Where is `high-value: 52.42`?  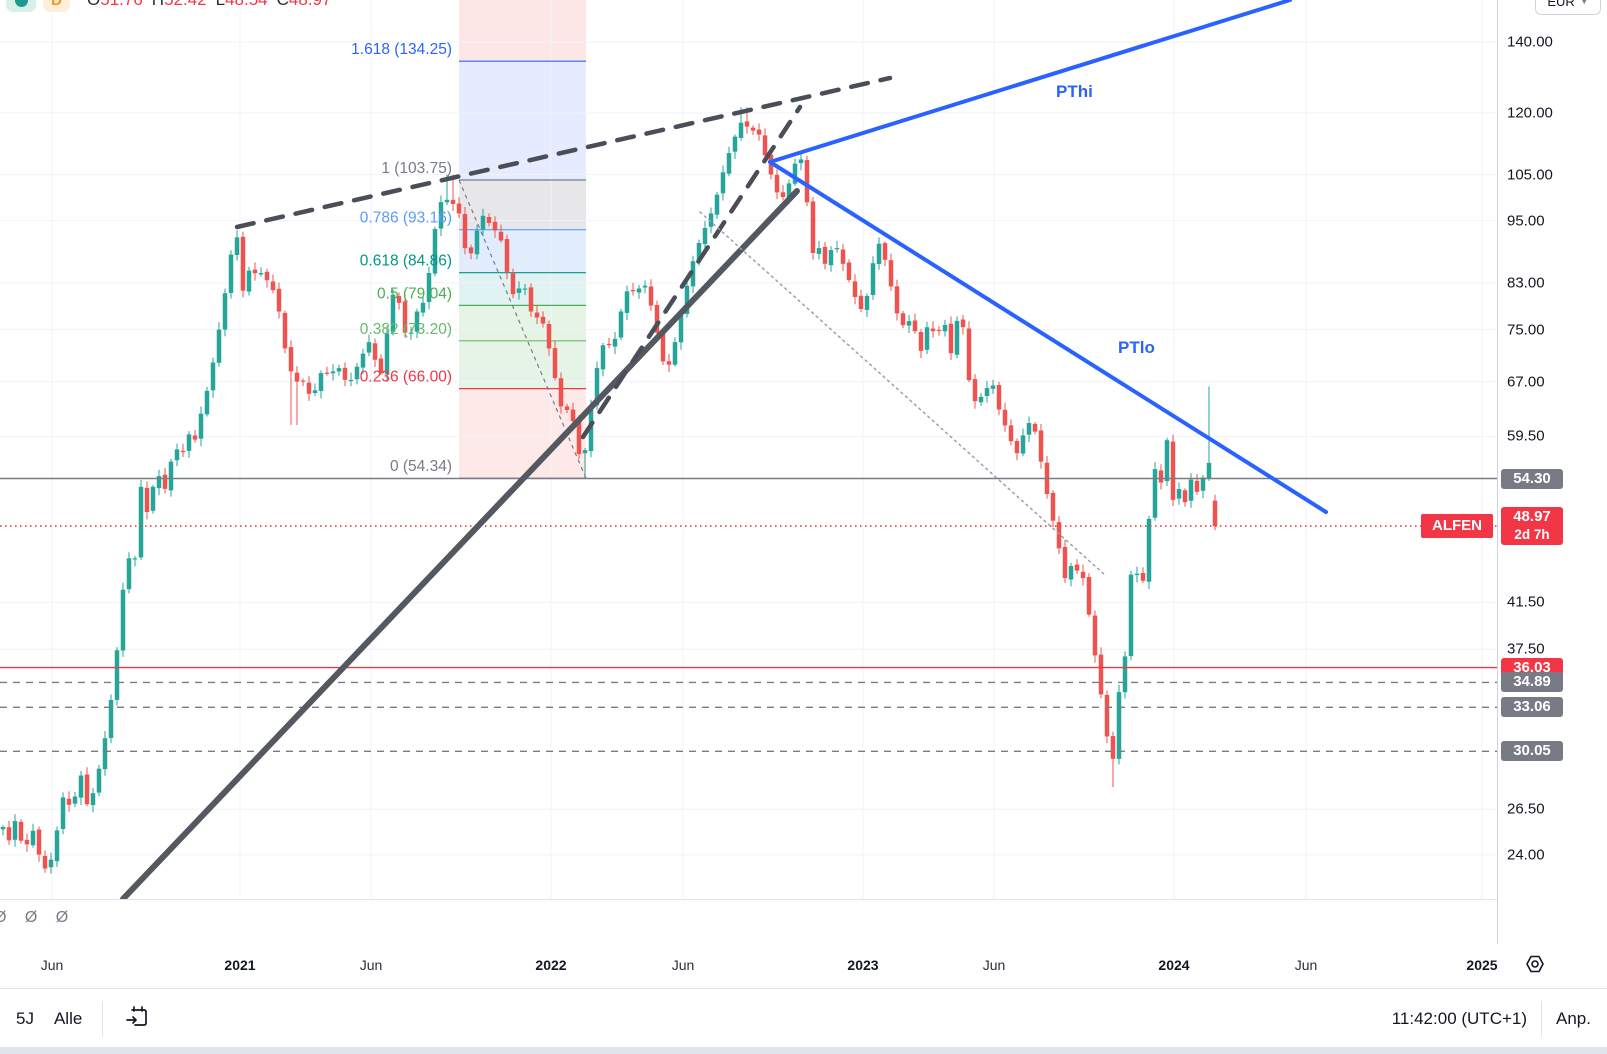 high-value: 52.42 is located at coordinates (185, 4).